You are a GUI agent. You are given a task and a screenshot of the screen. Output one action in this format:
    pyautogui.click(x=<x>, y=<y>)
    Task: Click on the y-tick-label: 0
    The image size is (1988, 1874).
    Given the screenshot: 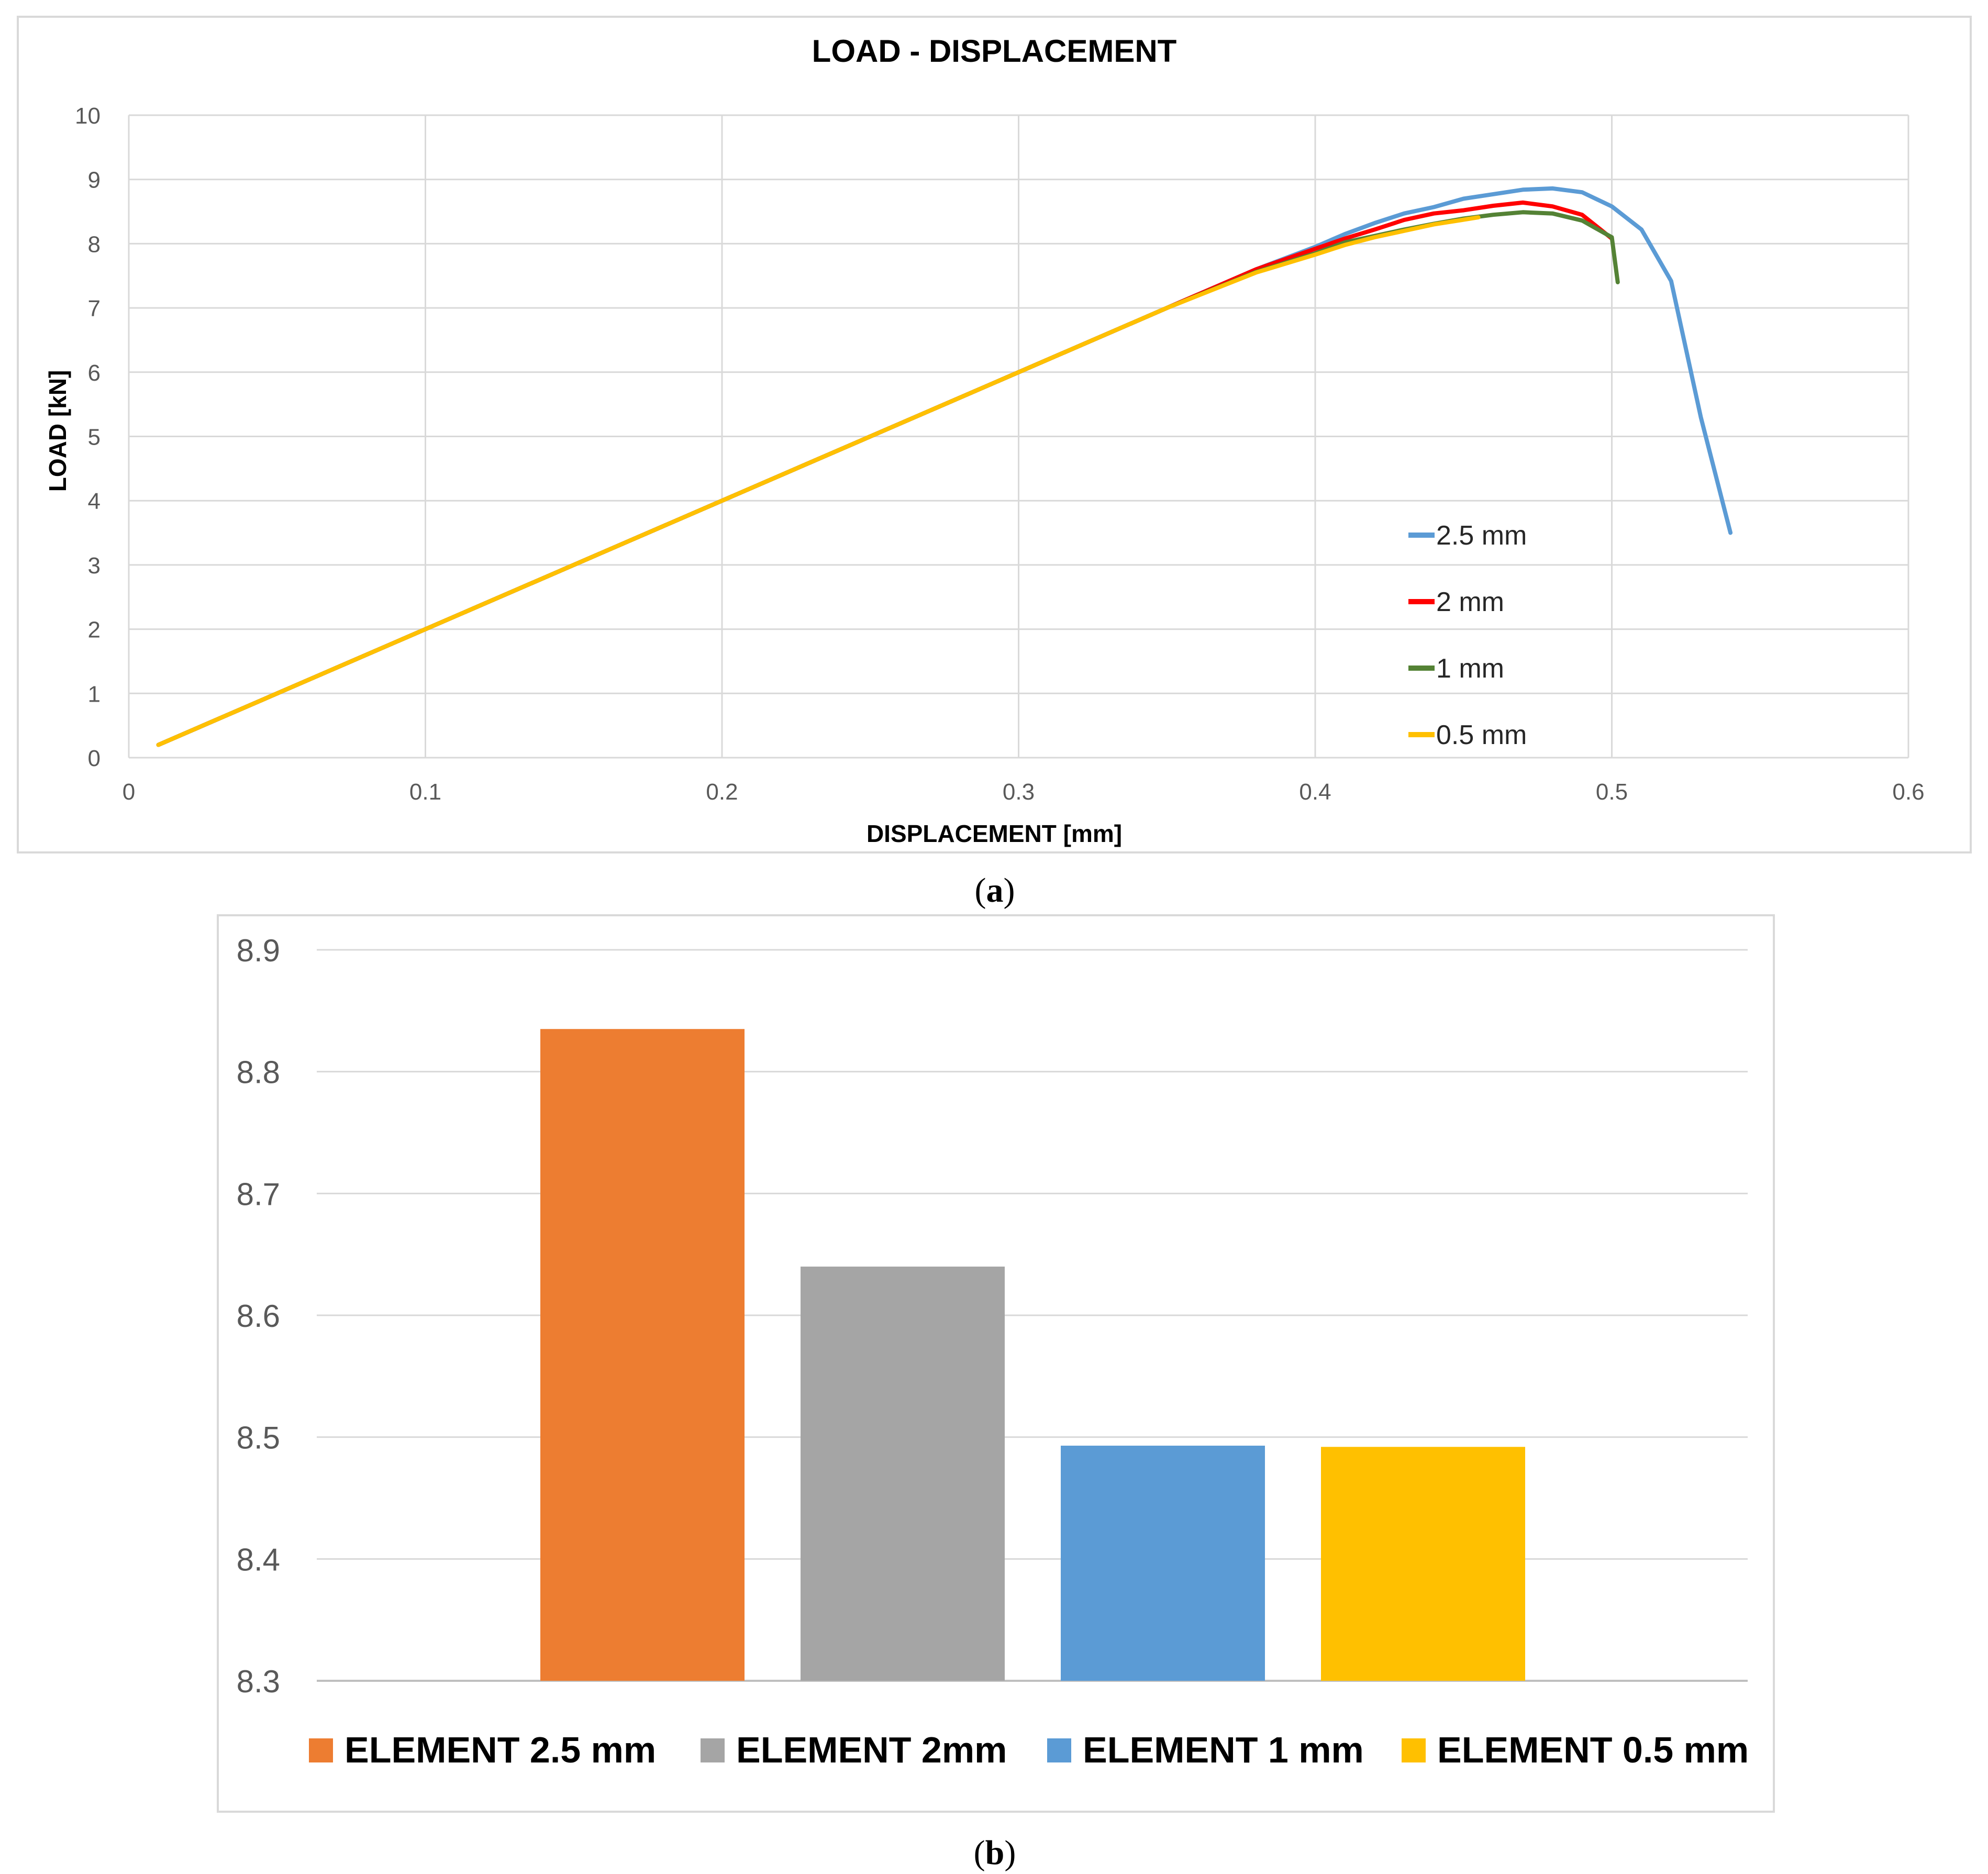 What is the action you would take?
    pyautogui.click(x=94, y=758)
    